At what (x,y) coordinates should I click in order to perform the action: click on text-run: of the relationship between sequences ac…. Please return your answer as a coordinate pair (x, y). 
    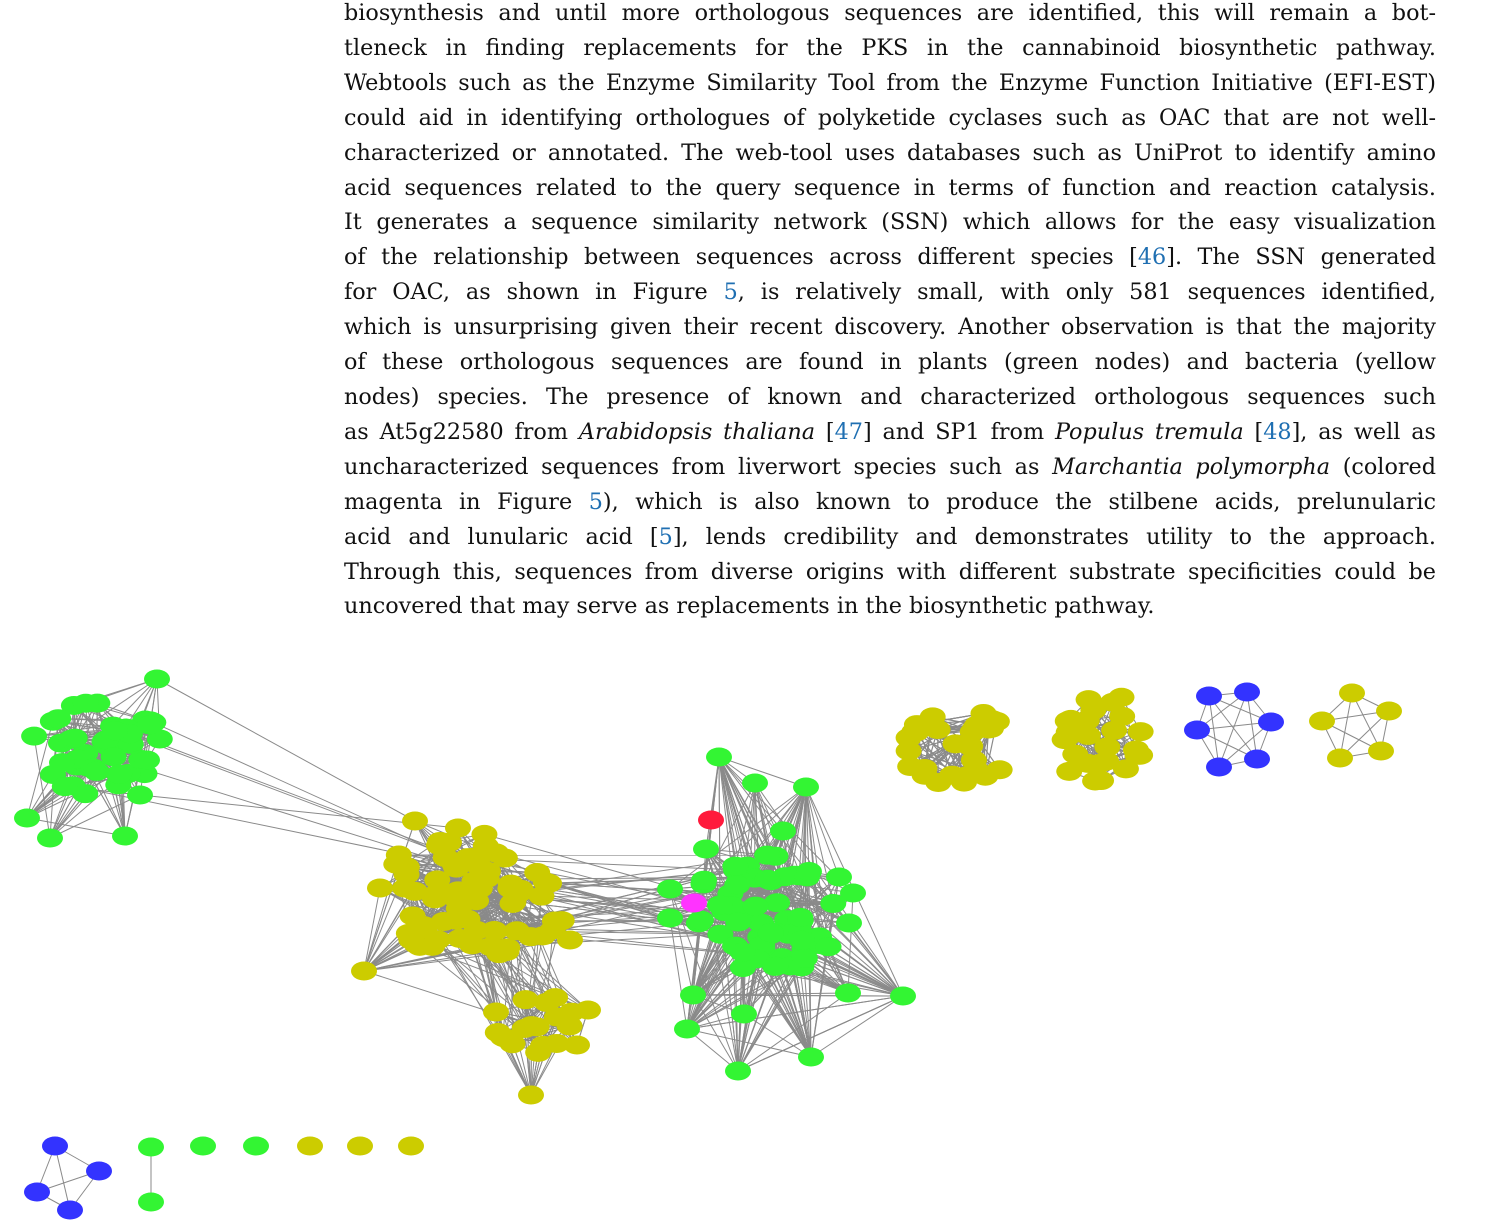
    Looking at the image, I should click on (741, 257).